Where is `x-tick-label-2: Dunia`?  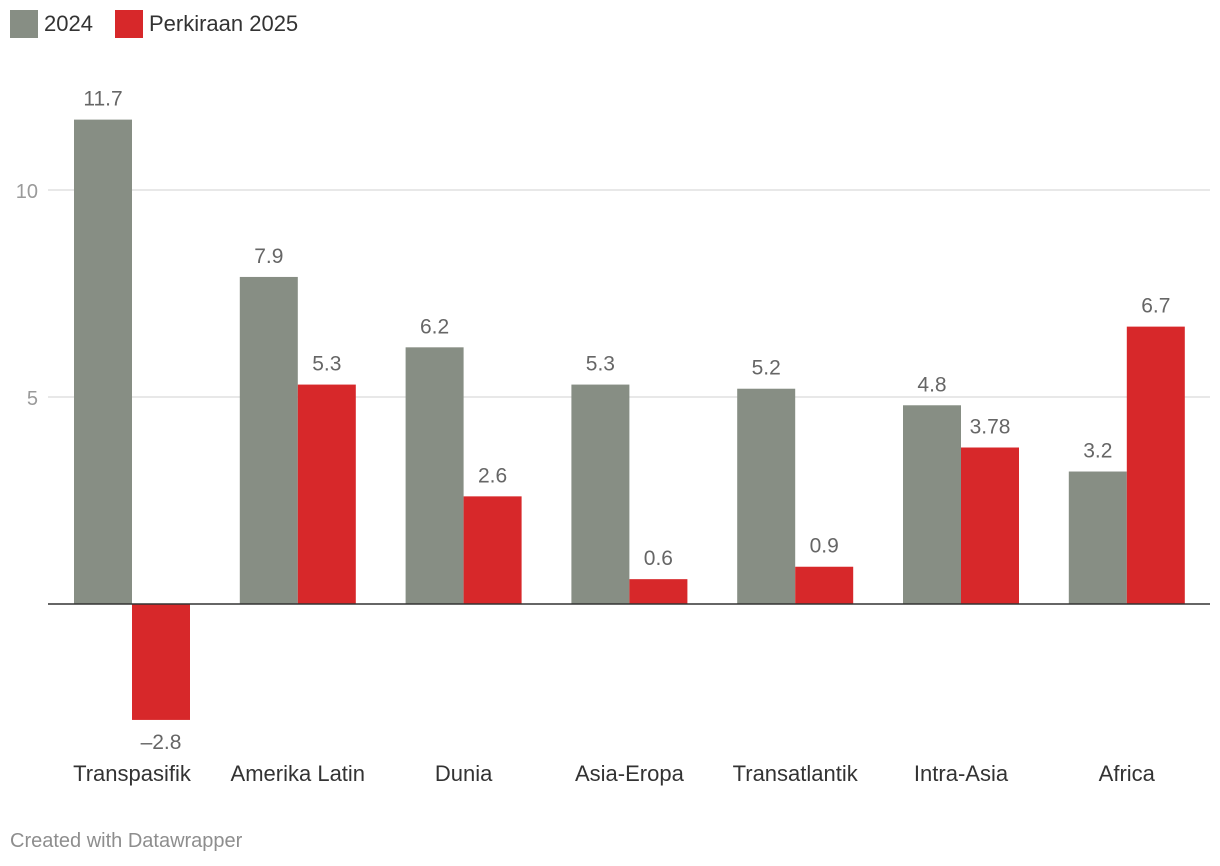 x-tick-label-2: Dunia is located at coordinates (464, 773).